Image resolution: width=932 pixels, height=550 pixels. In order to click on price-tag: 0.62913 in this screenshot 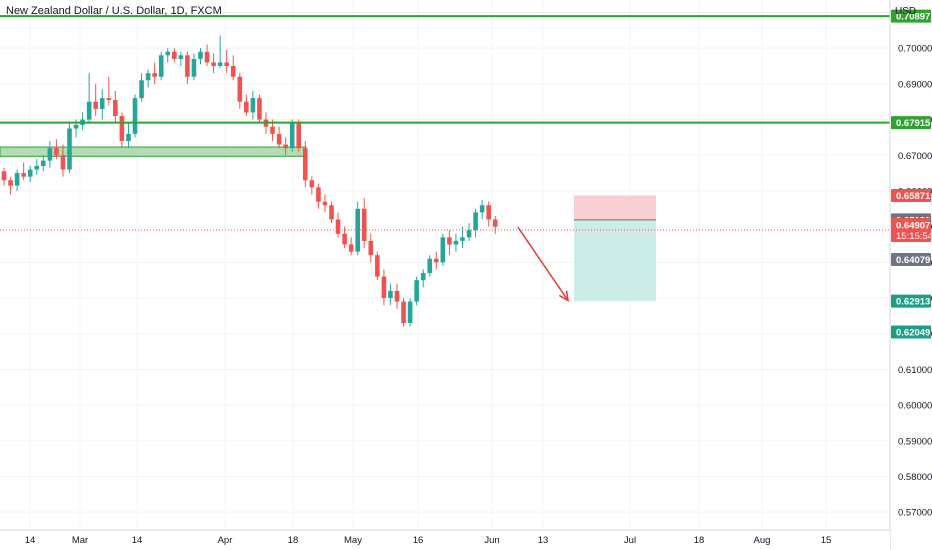, I will do `click(911, 301)`.